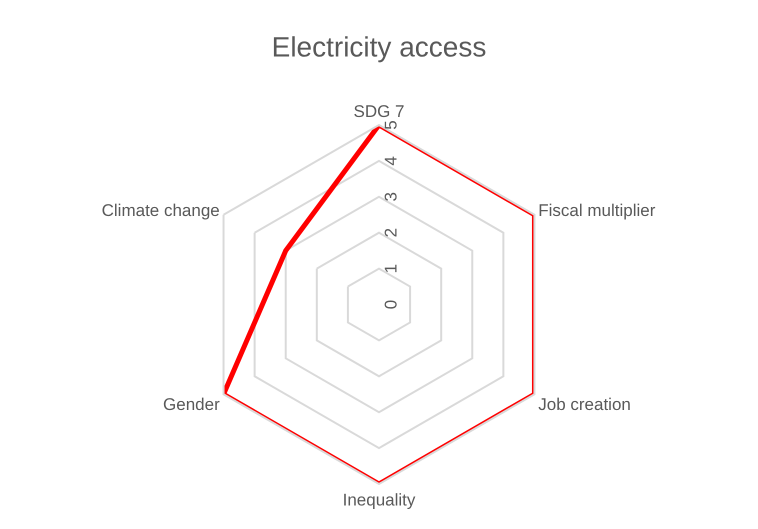 This screenshot has width=758, height=529. I want to click on y-tick-label: 3, so click(391, 197).